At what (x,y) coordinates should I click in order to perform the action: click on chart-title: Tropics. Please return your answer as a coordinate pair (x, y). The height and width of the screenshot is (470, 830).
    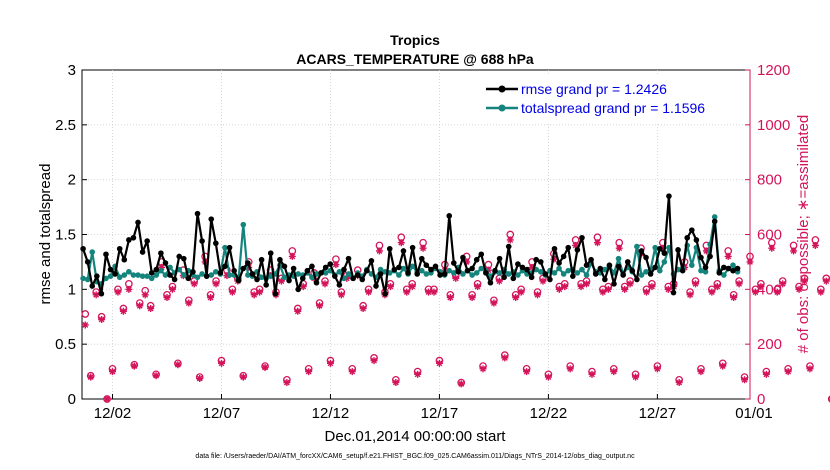
    Looking at the image, I should click on (415, 40).